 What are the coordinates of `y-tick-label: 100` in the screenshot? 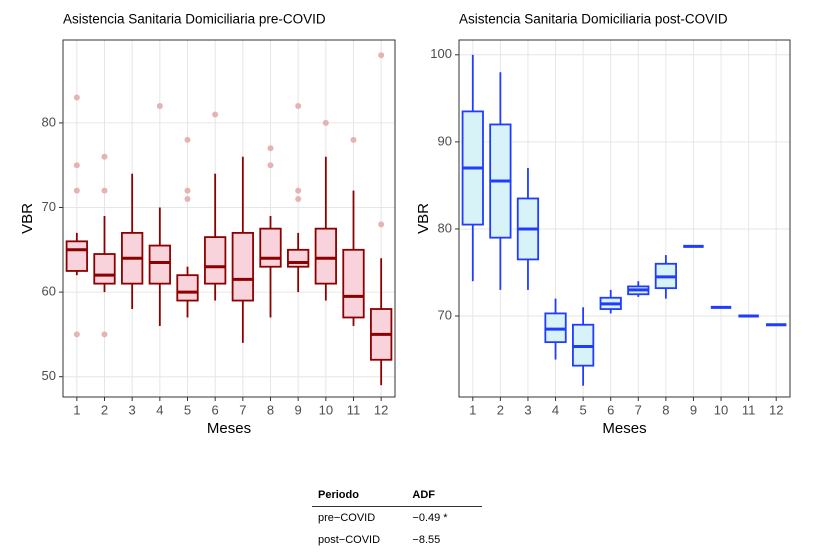 It's located at (441, 53).